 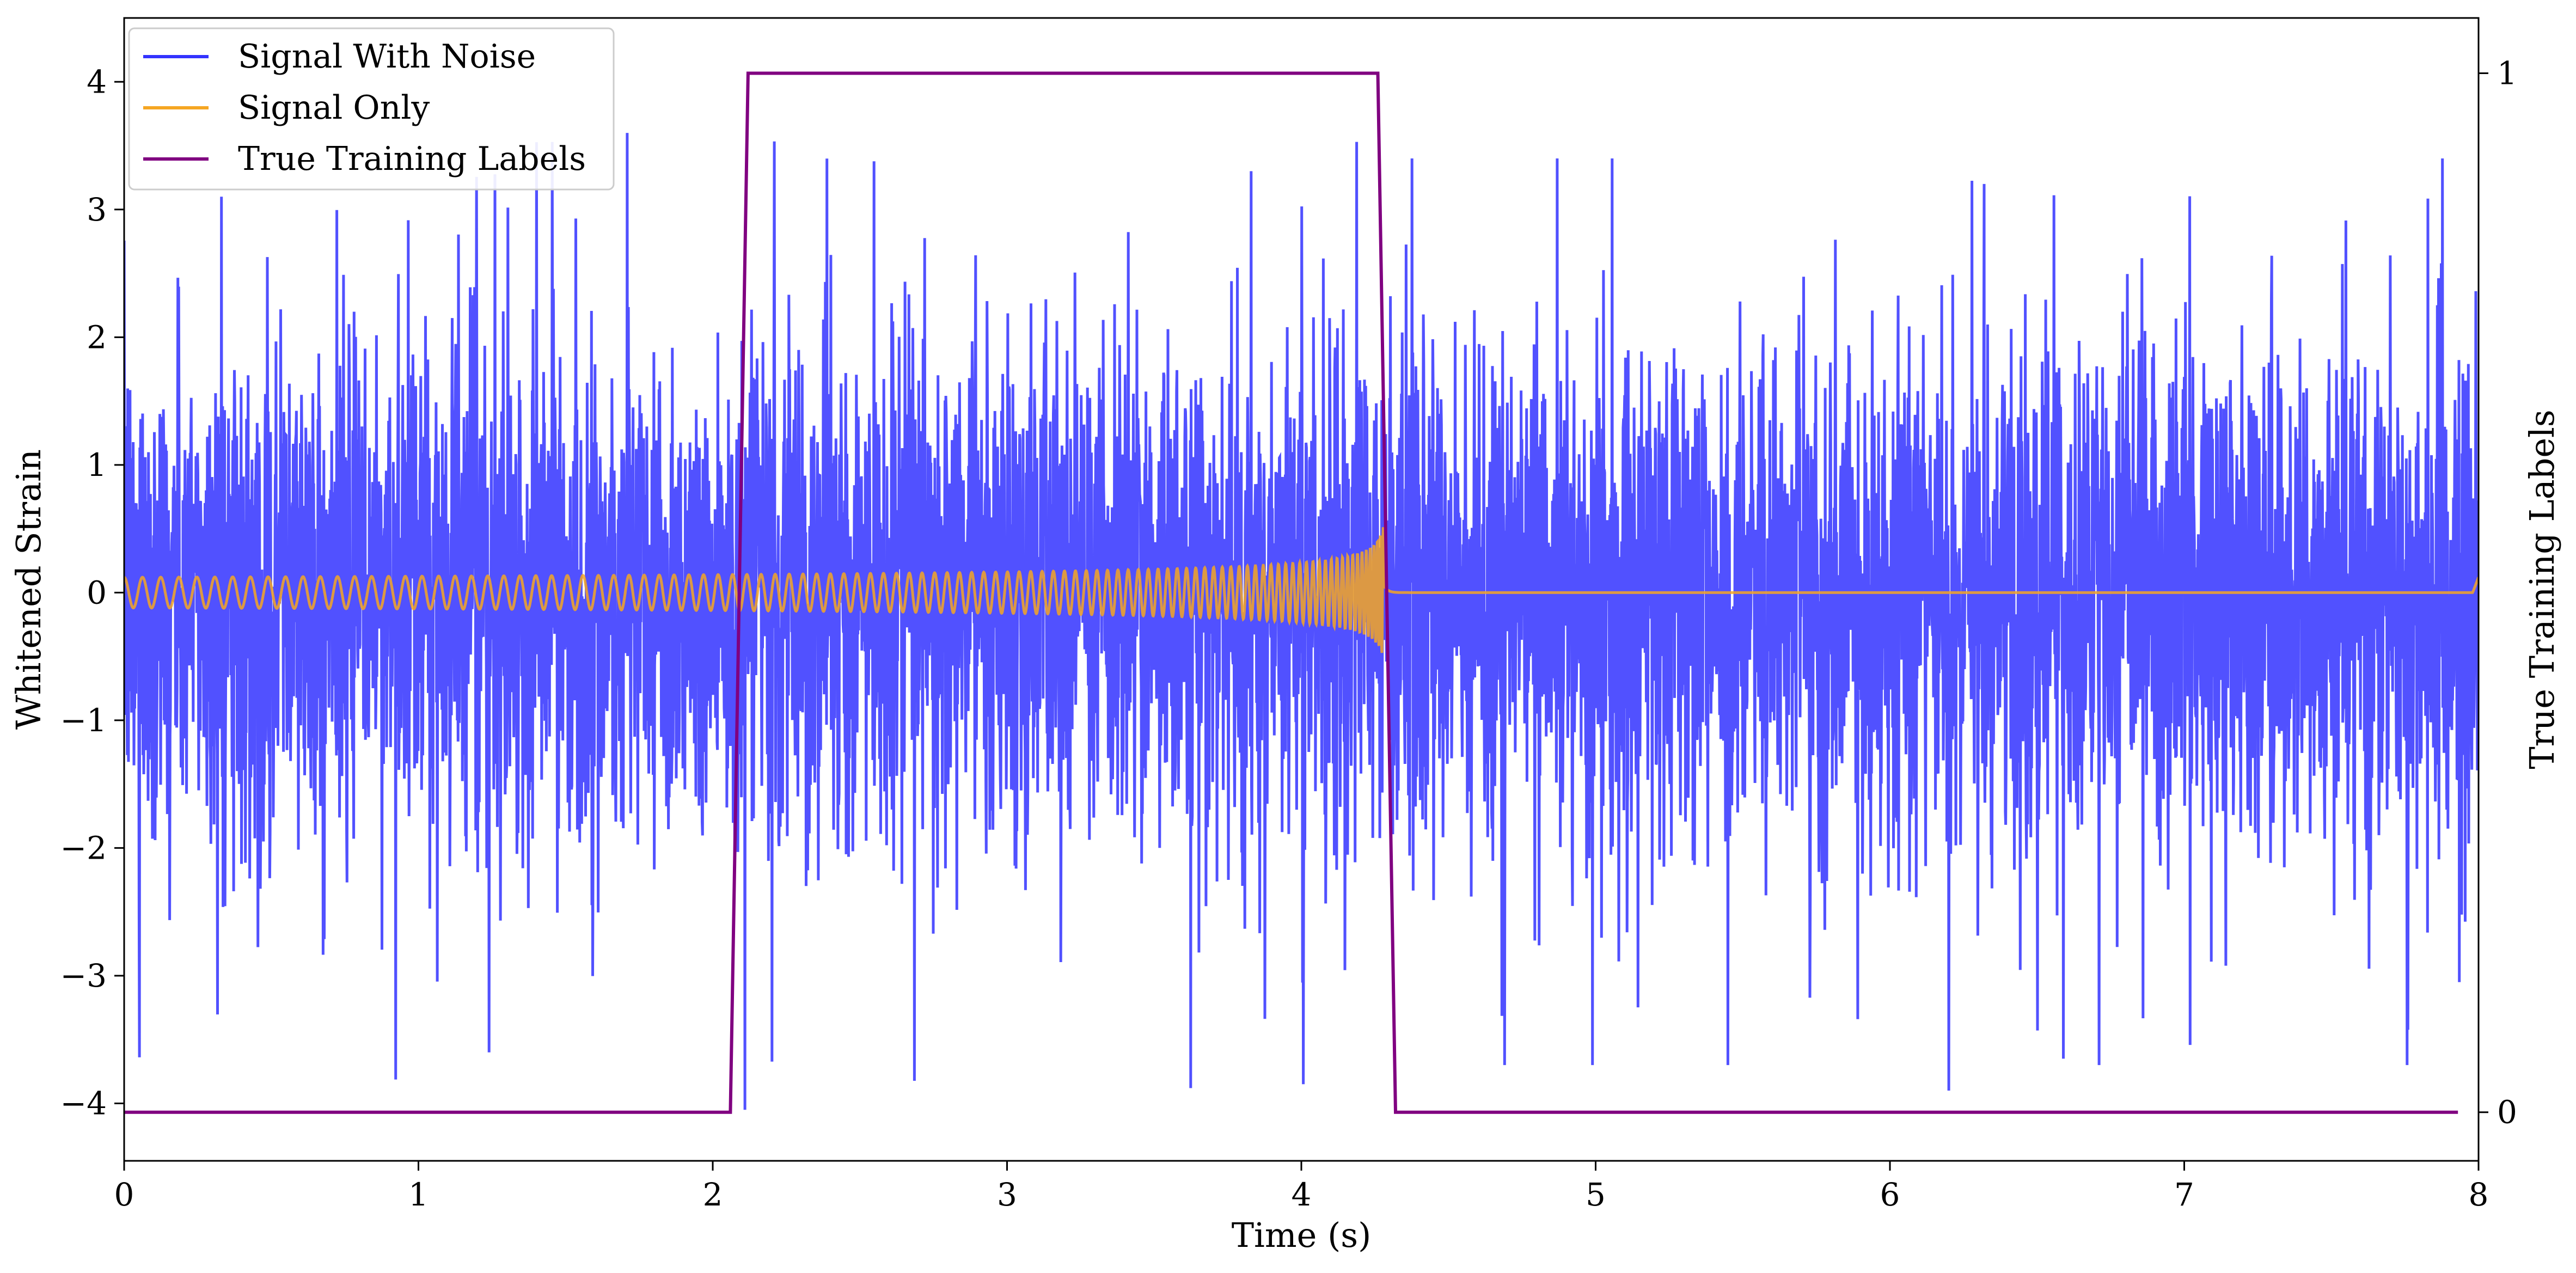 What do you see at coordinates (97, 465) in the screenshot?
I see `y-tick-label: 1` at bounding box center [97, 465].